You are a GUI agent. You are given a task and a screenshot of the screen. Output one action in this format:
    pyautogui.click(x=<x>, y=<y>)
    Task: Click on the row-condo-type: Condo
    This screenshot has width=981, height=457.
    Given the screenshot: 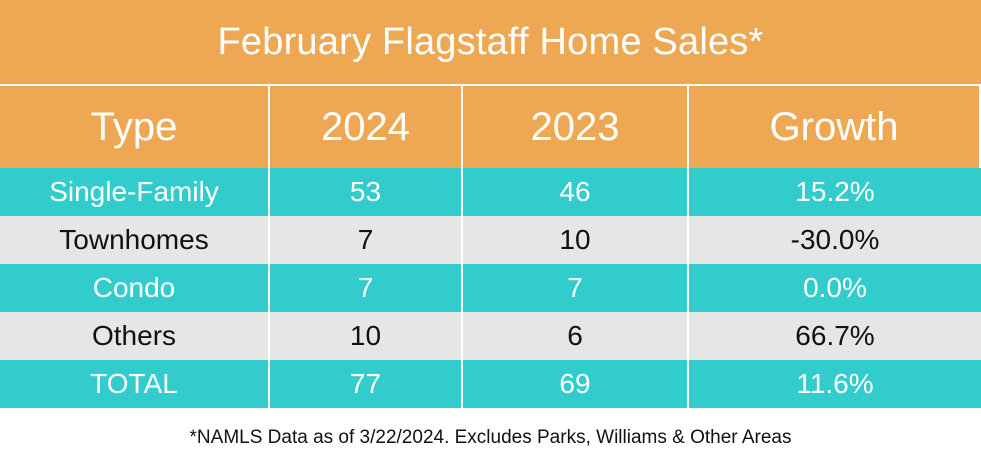 What is the action you would take?
    pyautogui.click(x=135, y=288)
    